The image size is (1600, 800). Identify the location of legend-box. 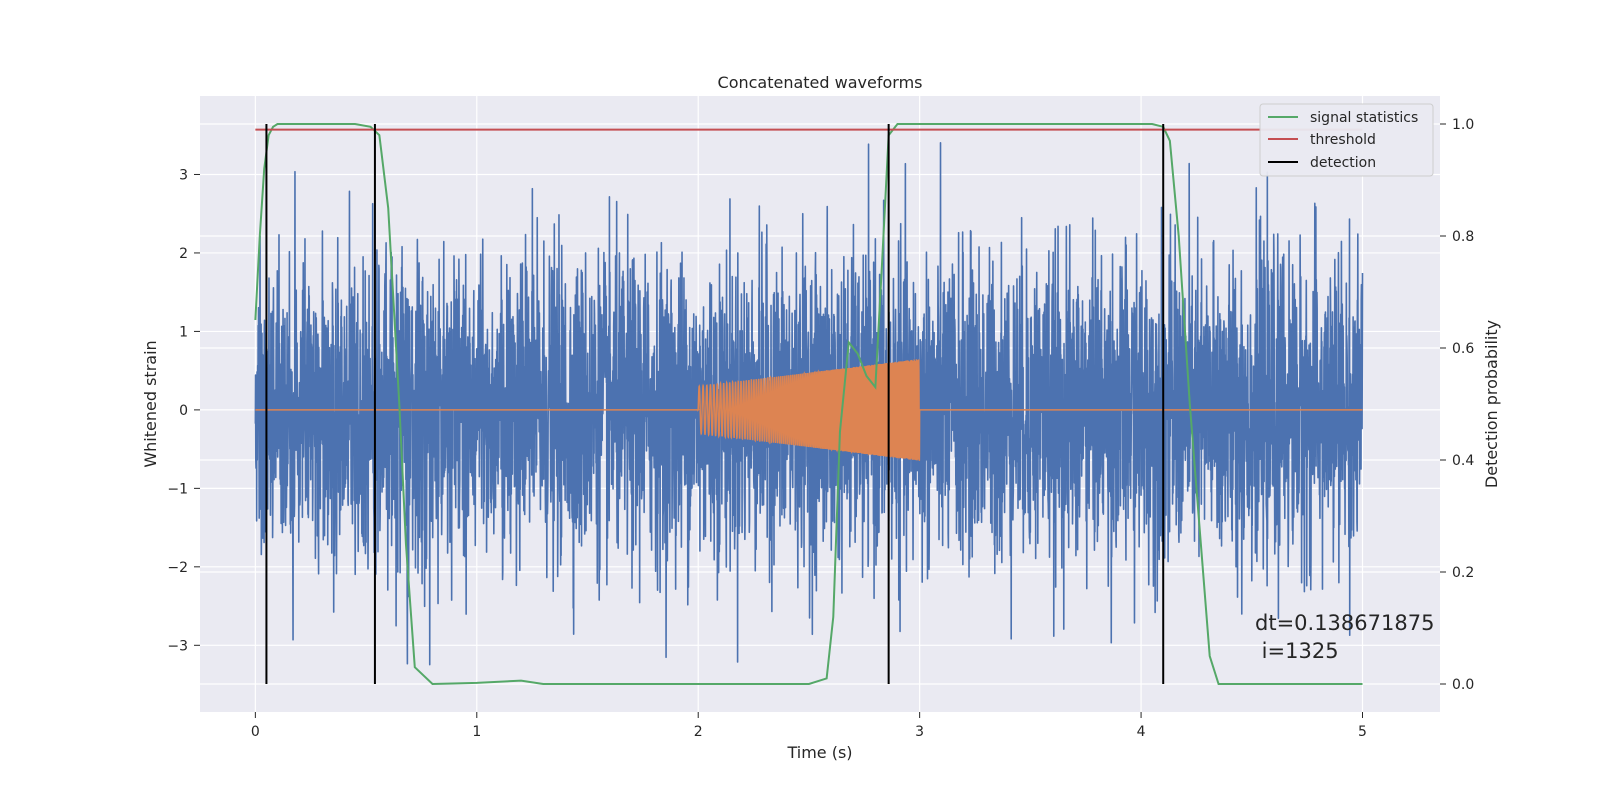
(1346, 140).